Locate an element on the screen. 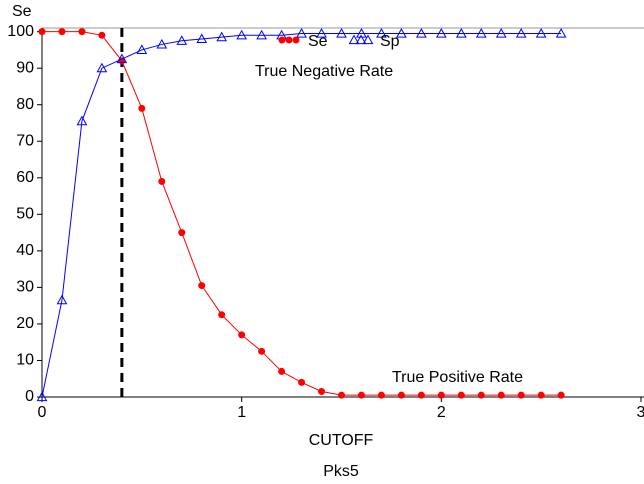  y-tick-label: 100 is located at coordinates (20, 31).